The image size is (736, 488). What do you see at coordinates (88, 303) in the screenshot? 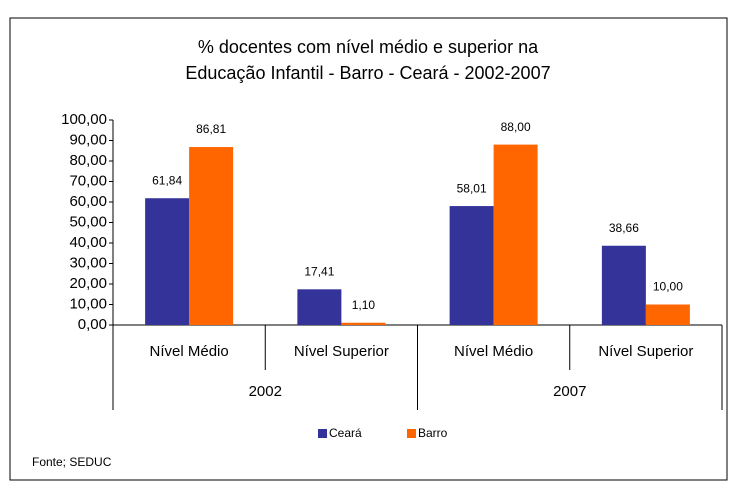
I see `y-tick-label: 10,00` at bounding box center [88, 303].